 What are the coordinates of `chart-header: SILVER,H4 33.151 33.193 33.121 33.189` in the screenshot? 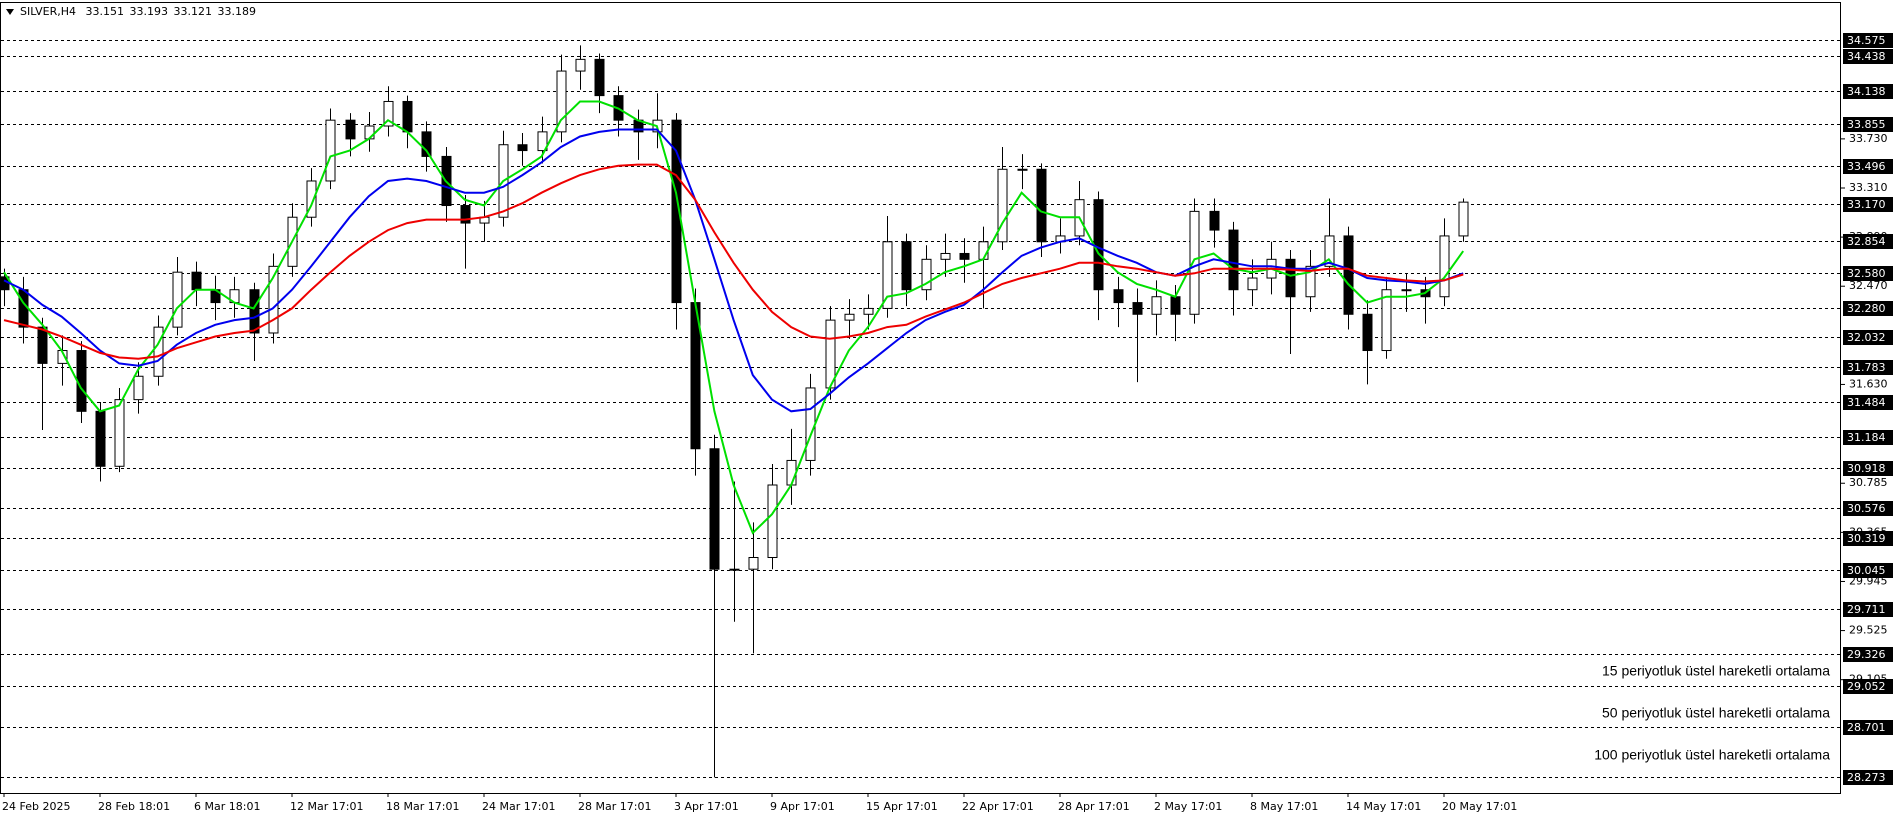 It's located at (138, 11).